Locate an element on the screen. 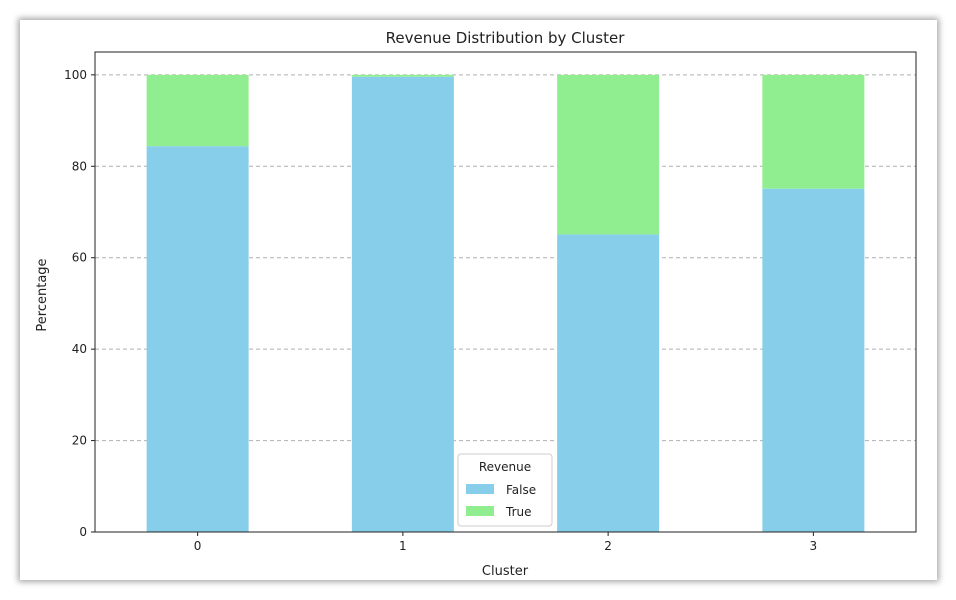  x-tick-label: 3 is located at coordinates (814, 546).